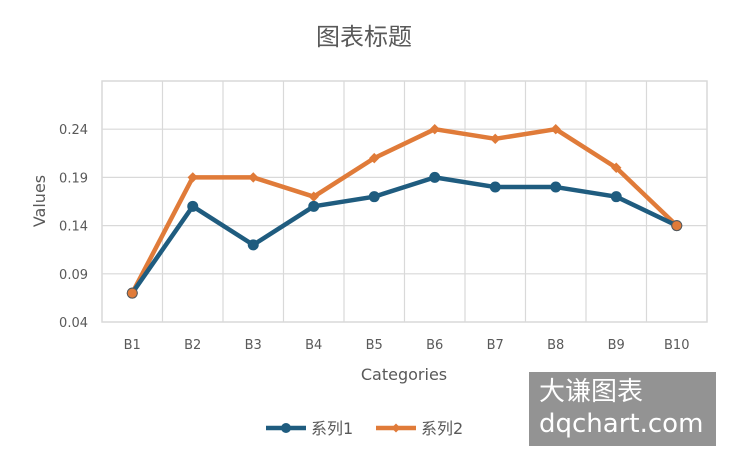 This screenshot has width=729, height=459. I want to click on x-tick-label: B2, so click(192, 345).